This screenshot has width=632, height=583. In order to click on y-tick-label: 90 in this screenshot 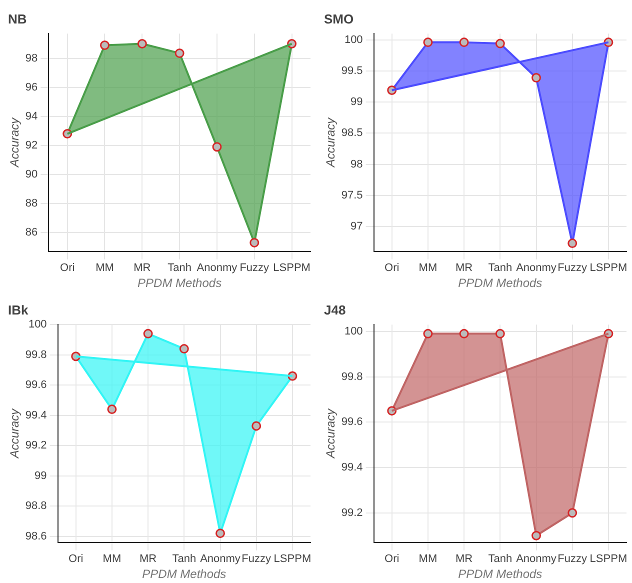, I will do `click(31, 174)`.